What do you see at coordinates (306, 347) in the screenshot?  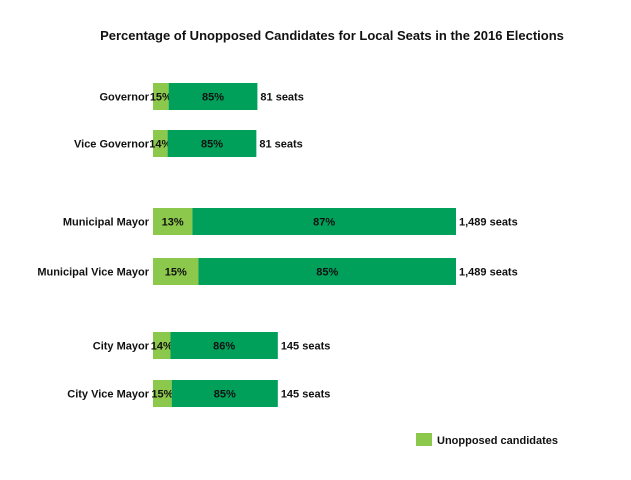 I see `seat-count-city-mayor: 145 seats` at bounding box center [306, 347].